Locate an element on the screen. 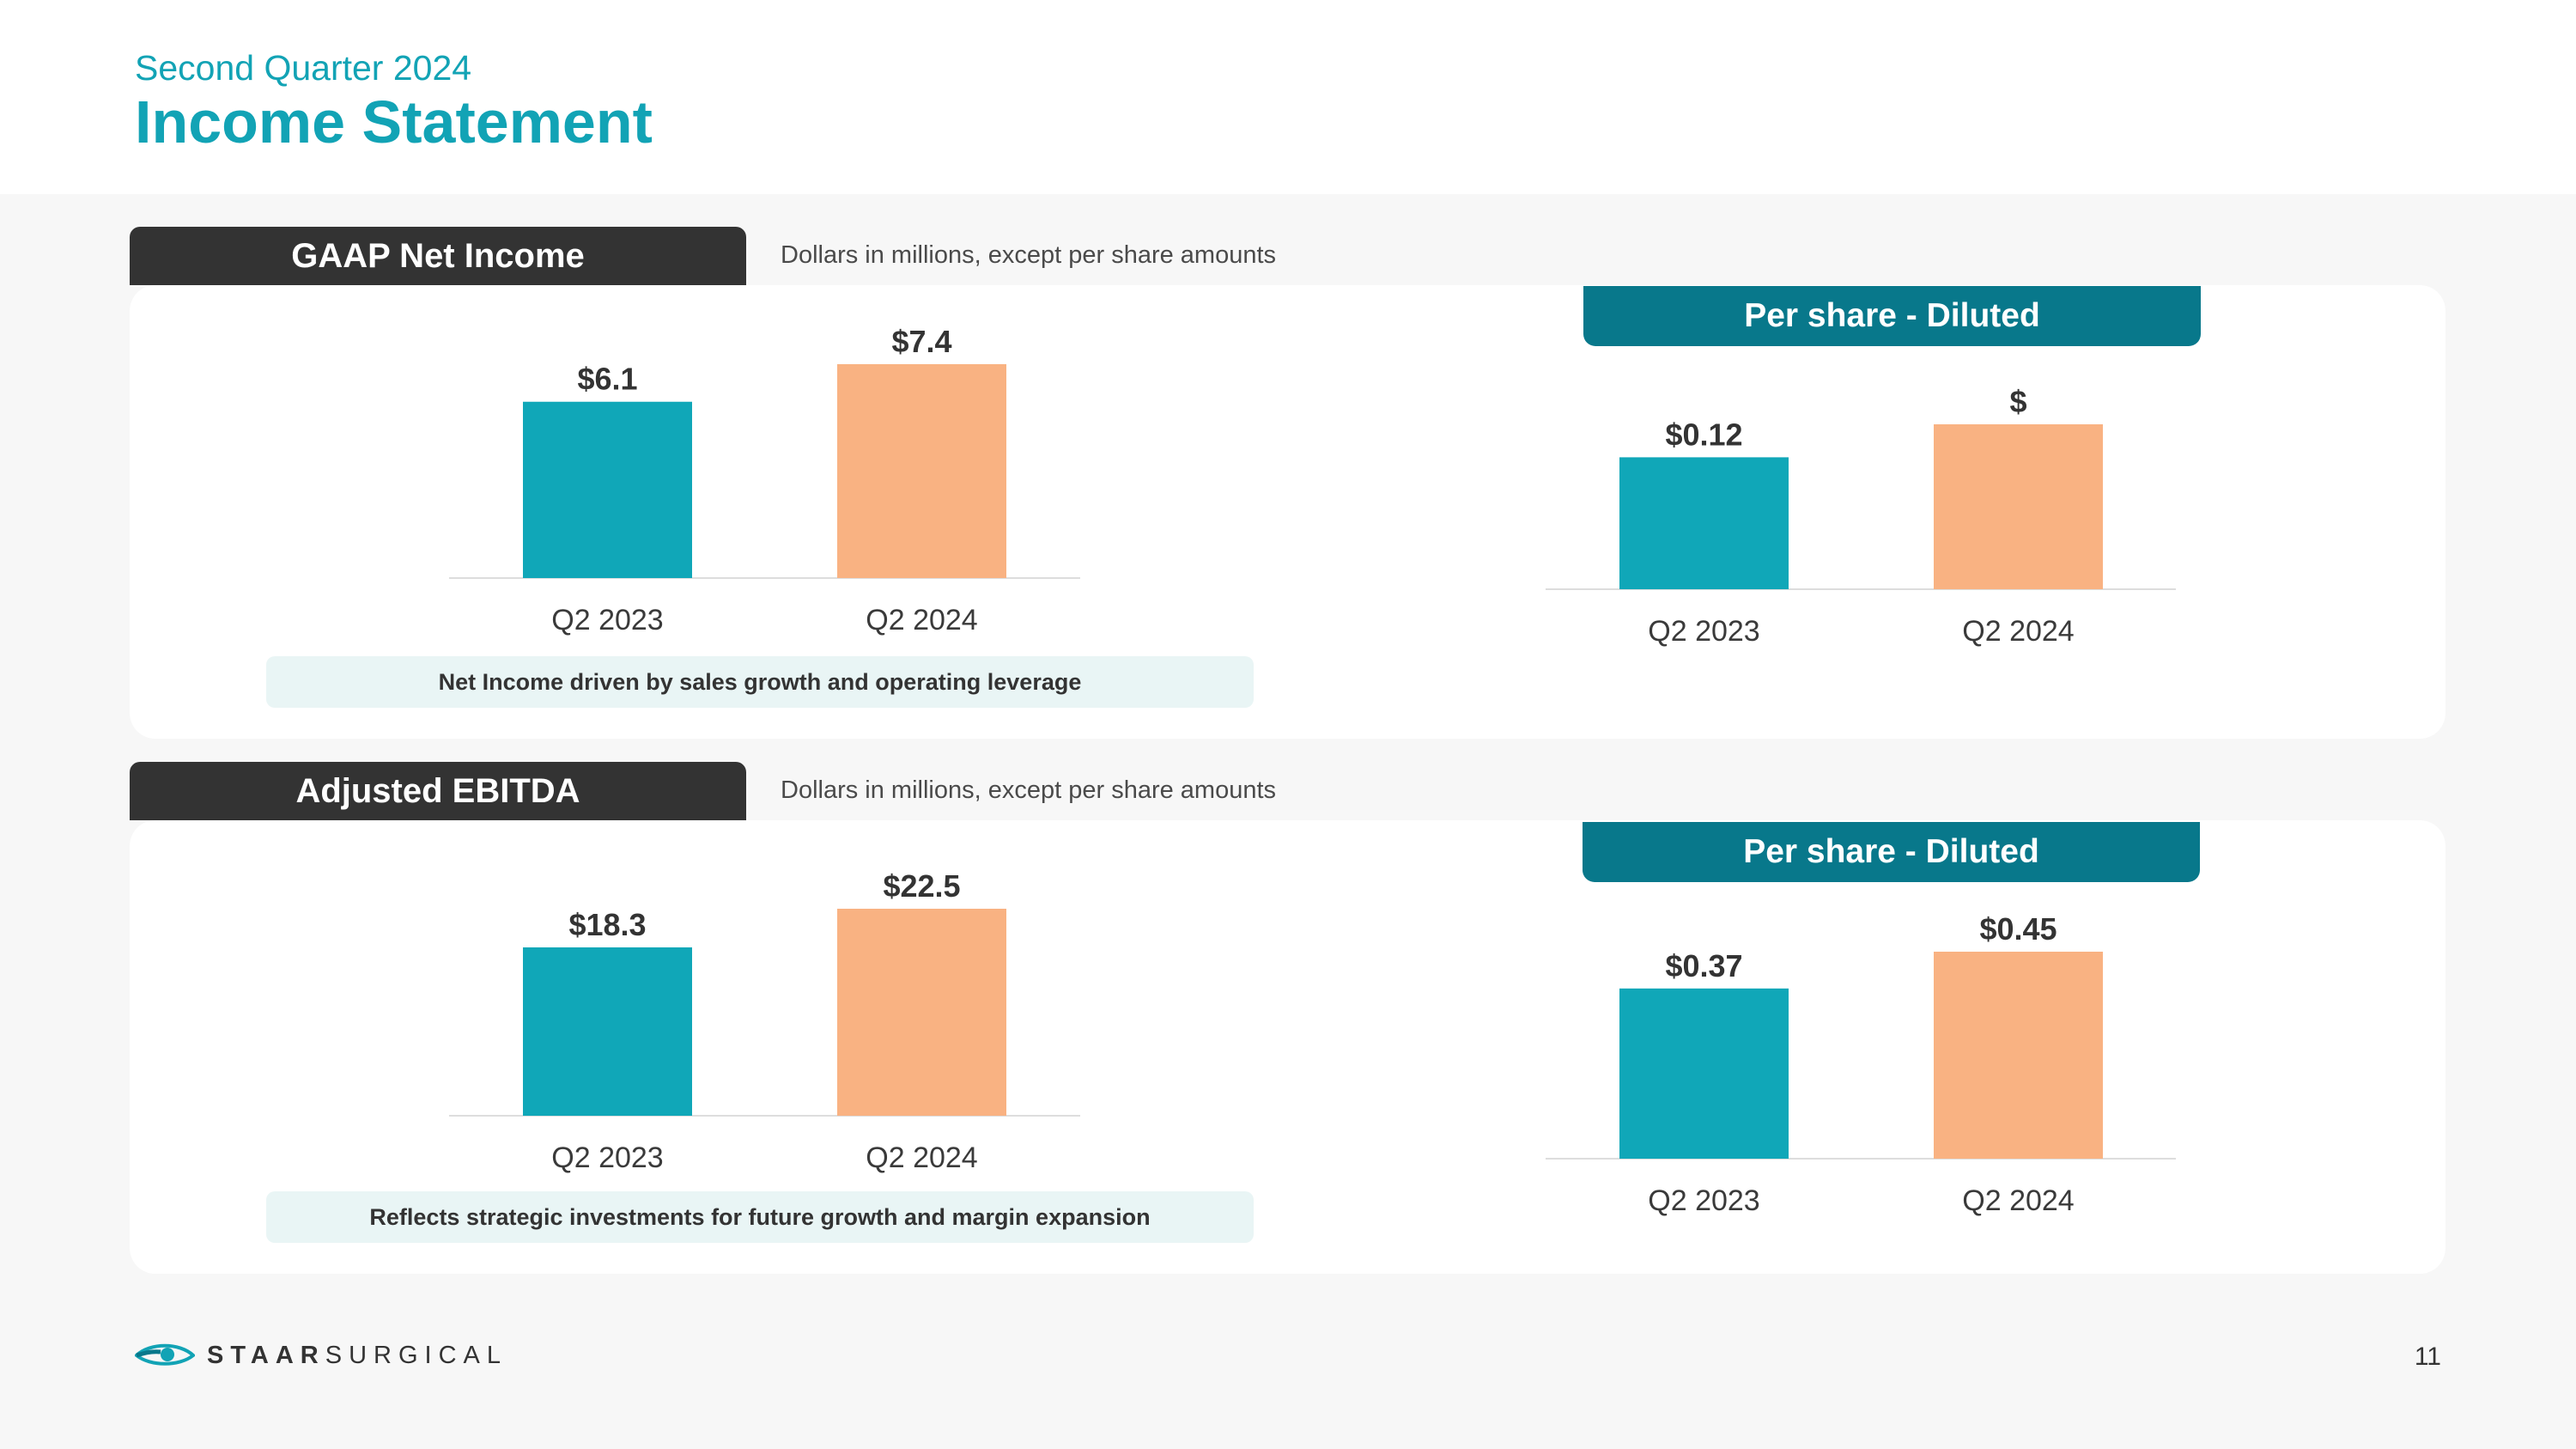 Image resolution: width=2576 pixels, height=1449 pixels. page-subtitle: Second Quarter 2024 is located at coordinates (303, 68).